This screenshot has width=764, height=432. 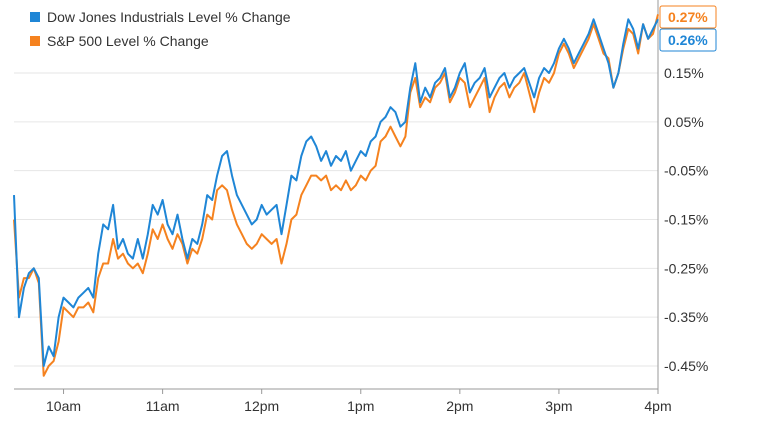 I want to click on dow-last-badge, so click(x=688, y=40).